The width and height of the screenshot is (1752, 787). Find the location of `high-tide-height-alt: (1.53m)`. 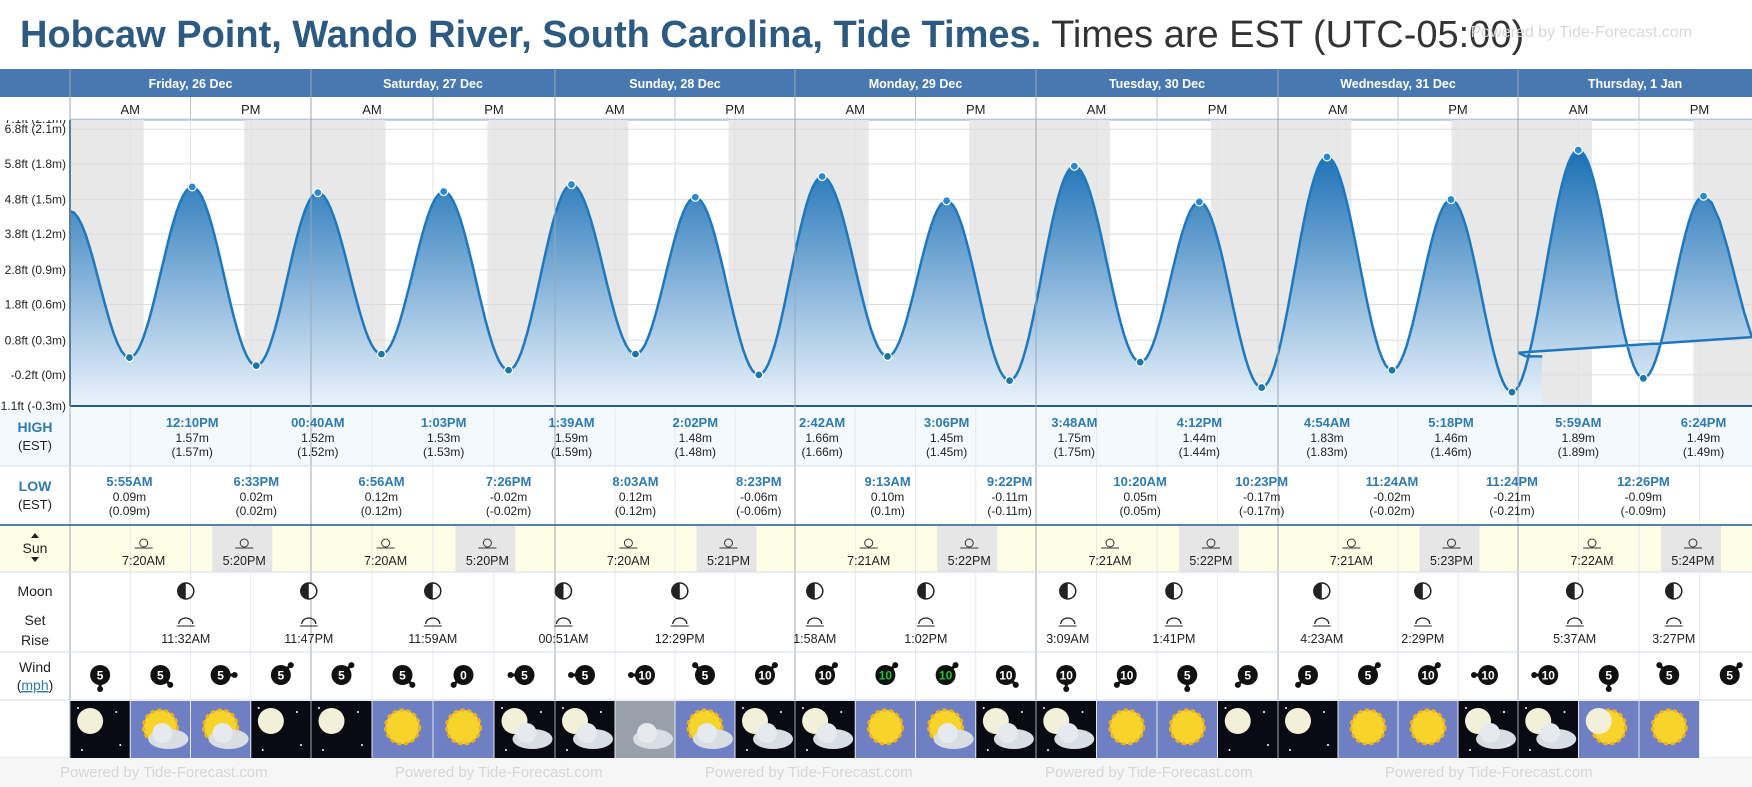

high-tide-height-alt: (1.53m) is located at coordinates (443, 452).